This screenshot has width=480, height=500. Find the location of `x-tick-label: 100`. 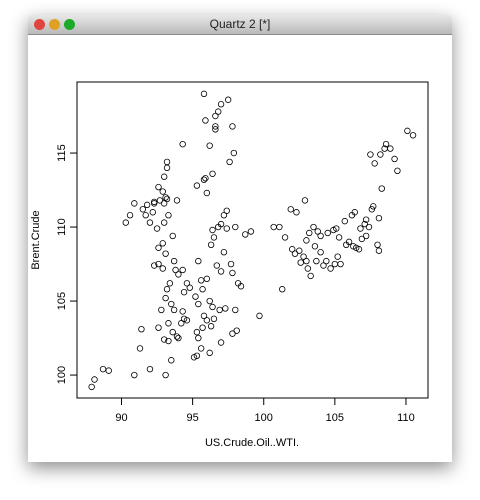

x-tick-label: 100 is located at coordinates (264, 418).